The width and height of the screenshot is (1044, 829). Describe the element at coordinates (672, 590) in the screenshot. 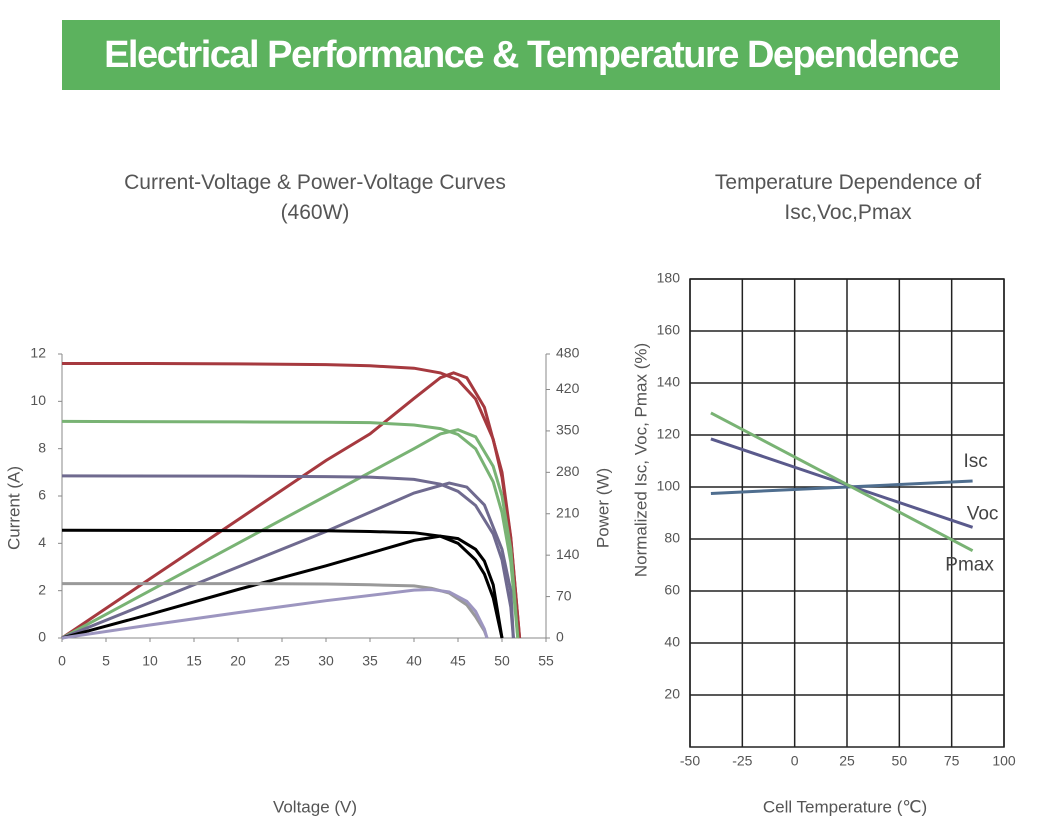

I see `y-tick-label: 60` at that location.